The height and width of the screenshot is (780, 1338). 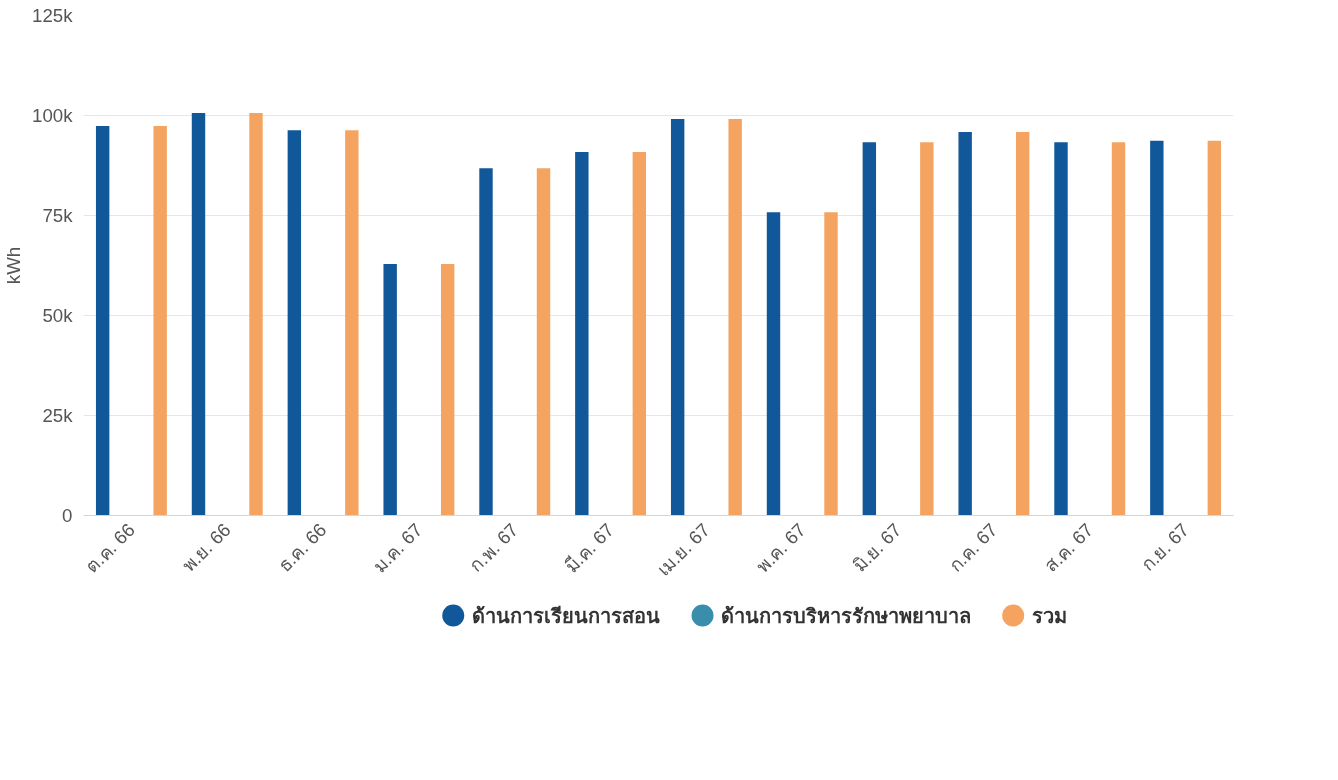 I want to click on x-tick-label: ม.ค. 67, so click(x=397, y=548).